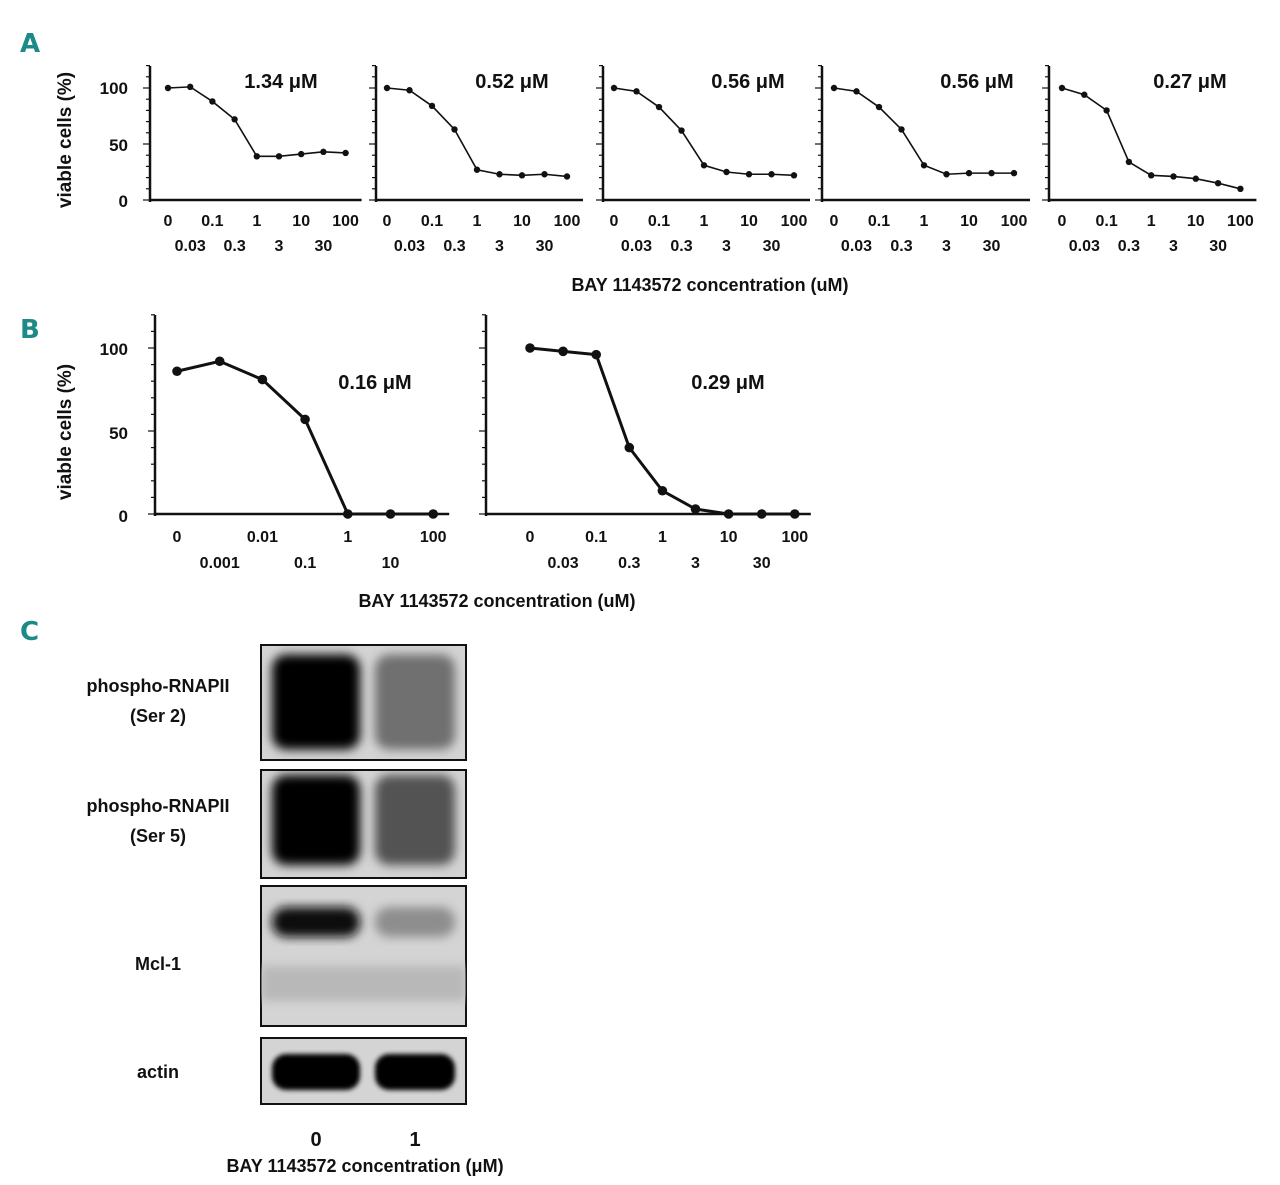 The image size is (1280, 1185). I want to click on series-line, so click(923, 131).